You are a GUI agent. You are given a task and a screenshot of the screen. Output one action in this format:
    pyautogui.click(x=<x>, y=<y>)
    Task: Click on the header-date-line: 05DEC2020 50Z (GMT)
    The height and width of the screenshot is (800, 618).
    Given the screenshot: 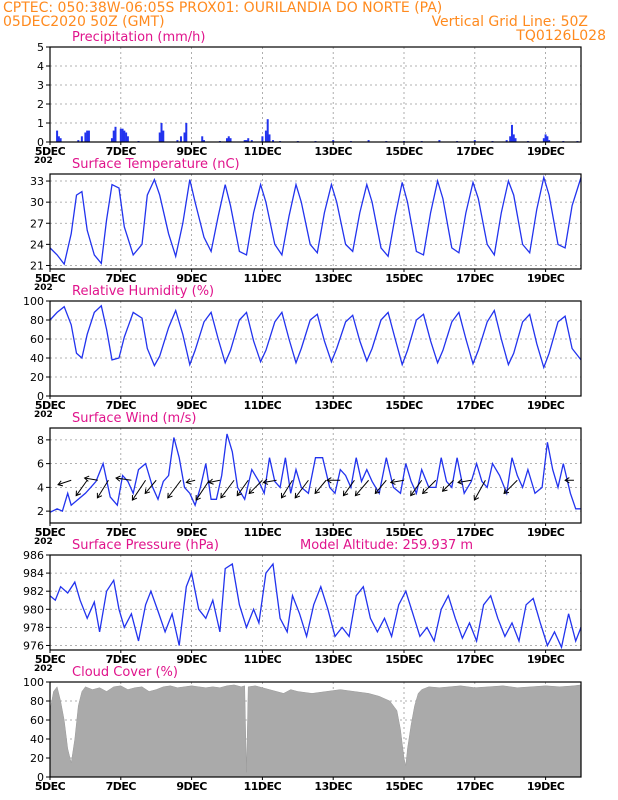 What is the action you would take?
    pyautogui.click(x=84, y=22)
    